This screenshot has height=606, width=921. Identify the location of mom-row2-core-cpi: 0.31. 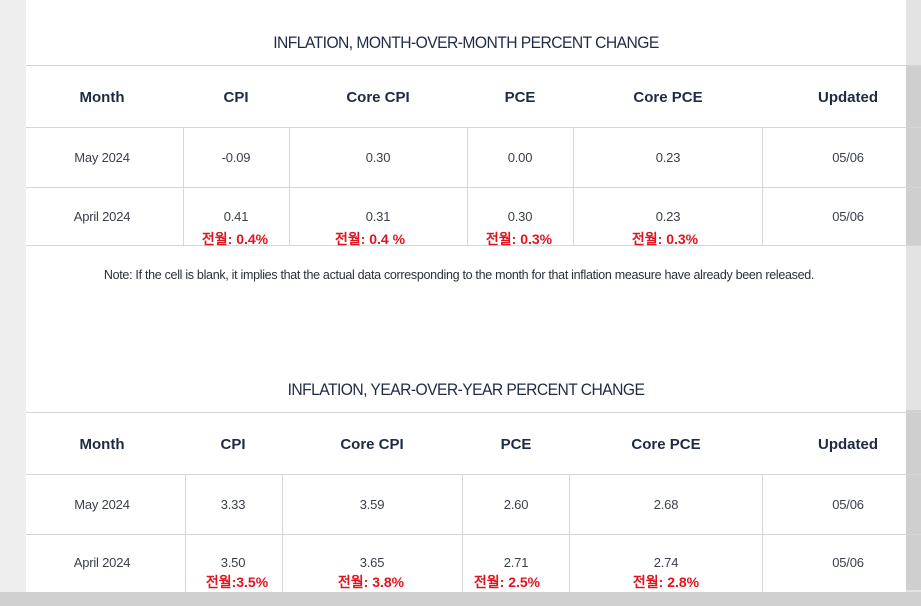
(378, 216).